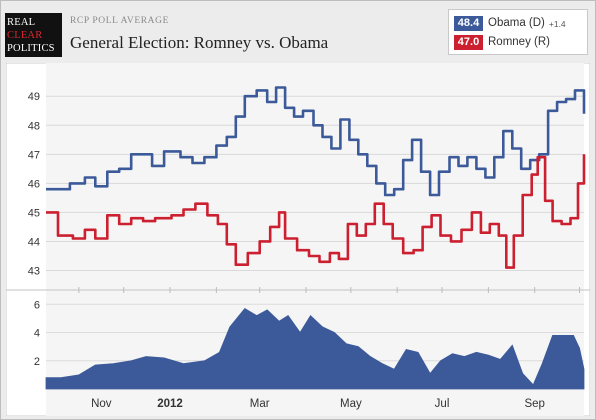  Describe the element at coordinates (34, 126) in the screenshot. I see `y-tick-label: 48` at that location.